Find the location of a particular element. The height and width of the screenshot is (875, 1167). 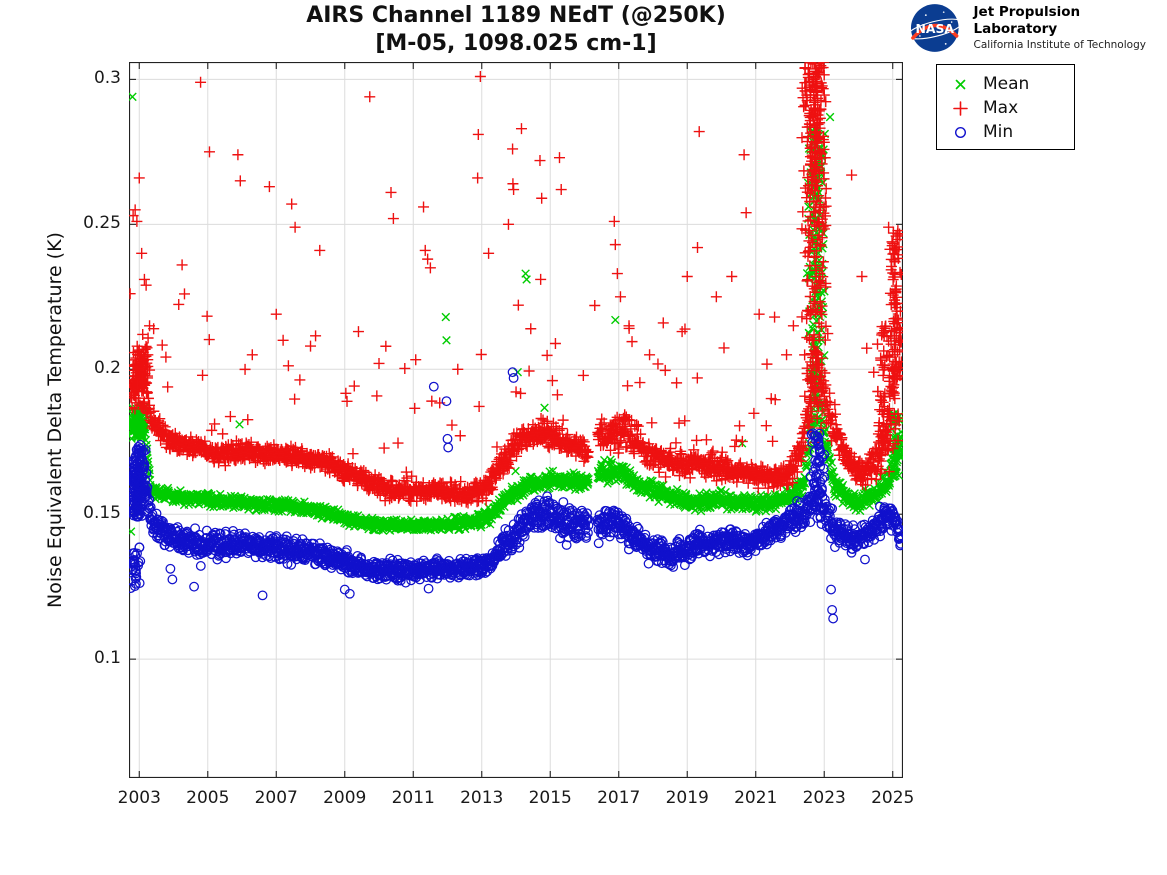

x-tick-label: 2003 is located at coordinates (139, 798).